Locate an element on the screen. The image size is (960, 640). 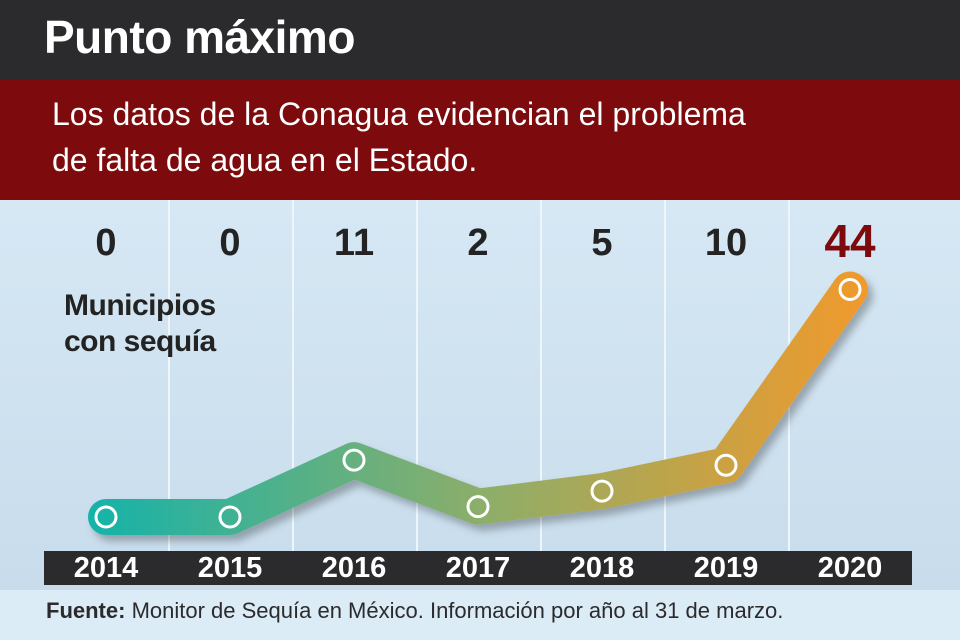
x-axis-bar is located at coordinates (478, 568).